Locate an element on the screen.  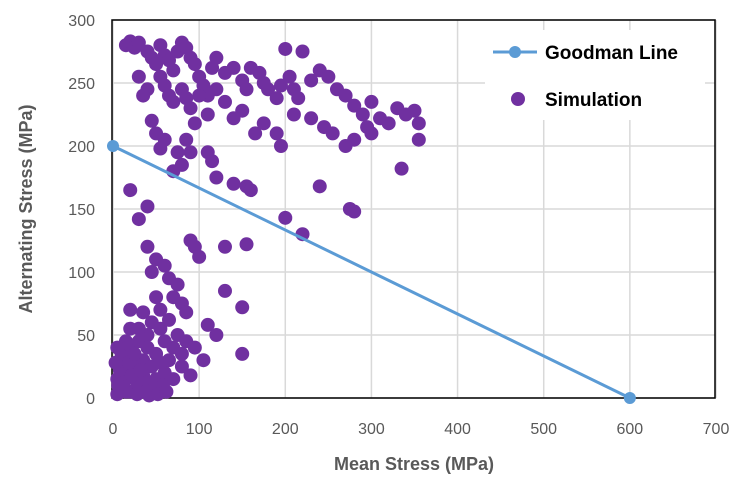
y-tick-label: 150 is located at coordinates (81, 210).